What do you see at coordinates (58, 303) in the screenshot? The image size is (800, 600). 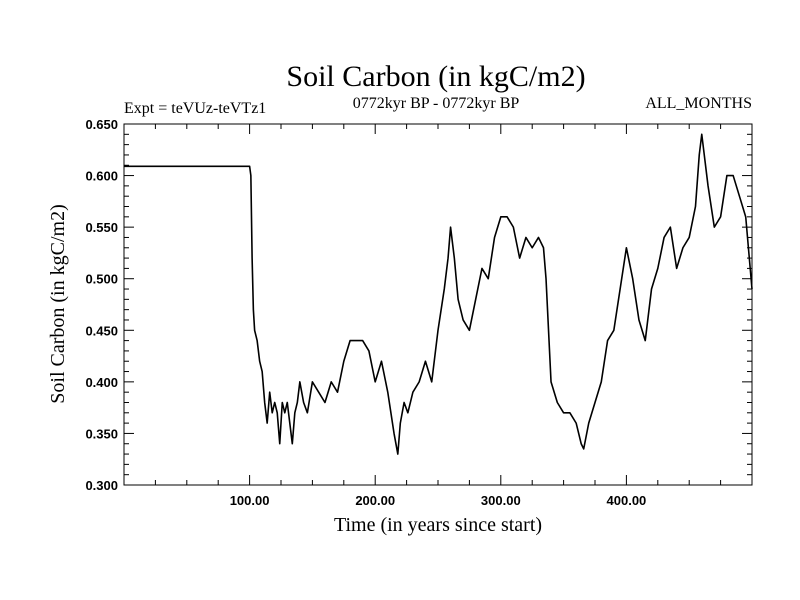 I see `y-axis-label: Soil Carbon (in kgC/m2)` at bounding box center [58, 303].